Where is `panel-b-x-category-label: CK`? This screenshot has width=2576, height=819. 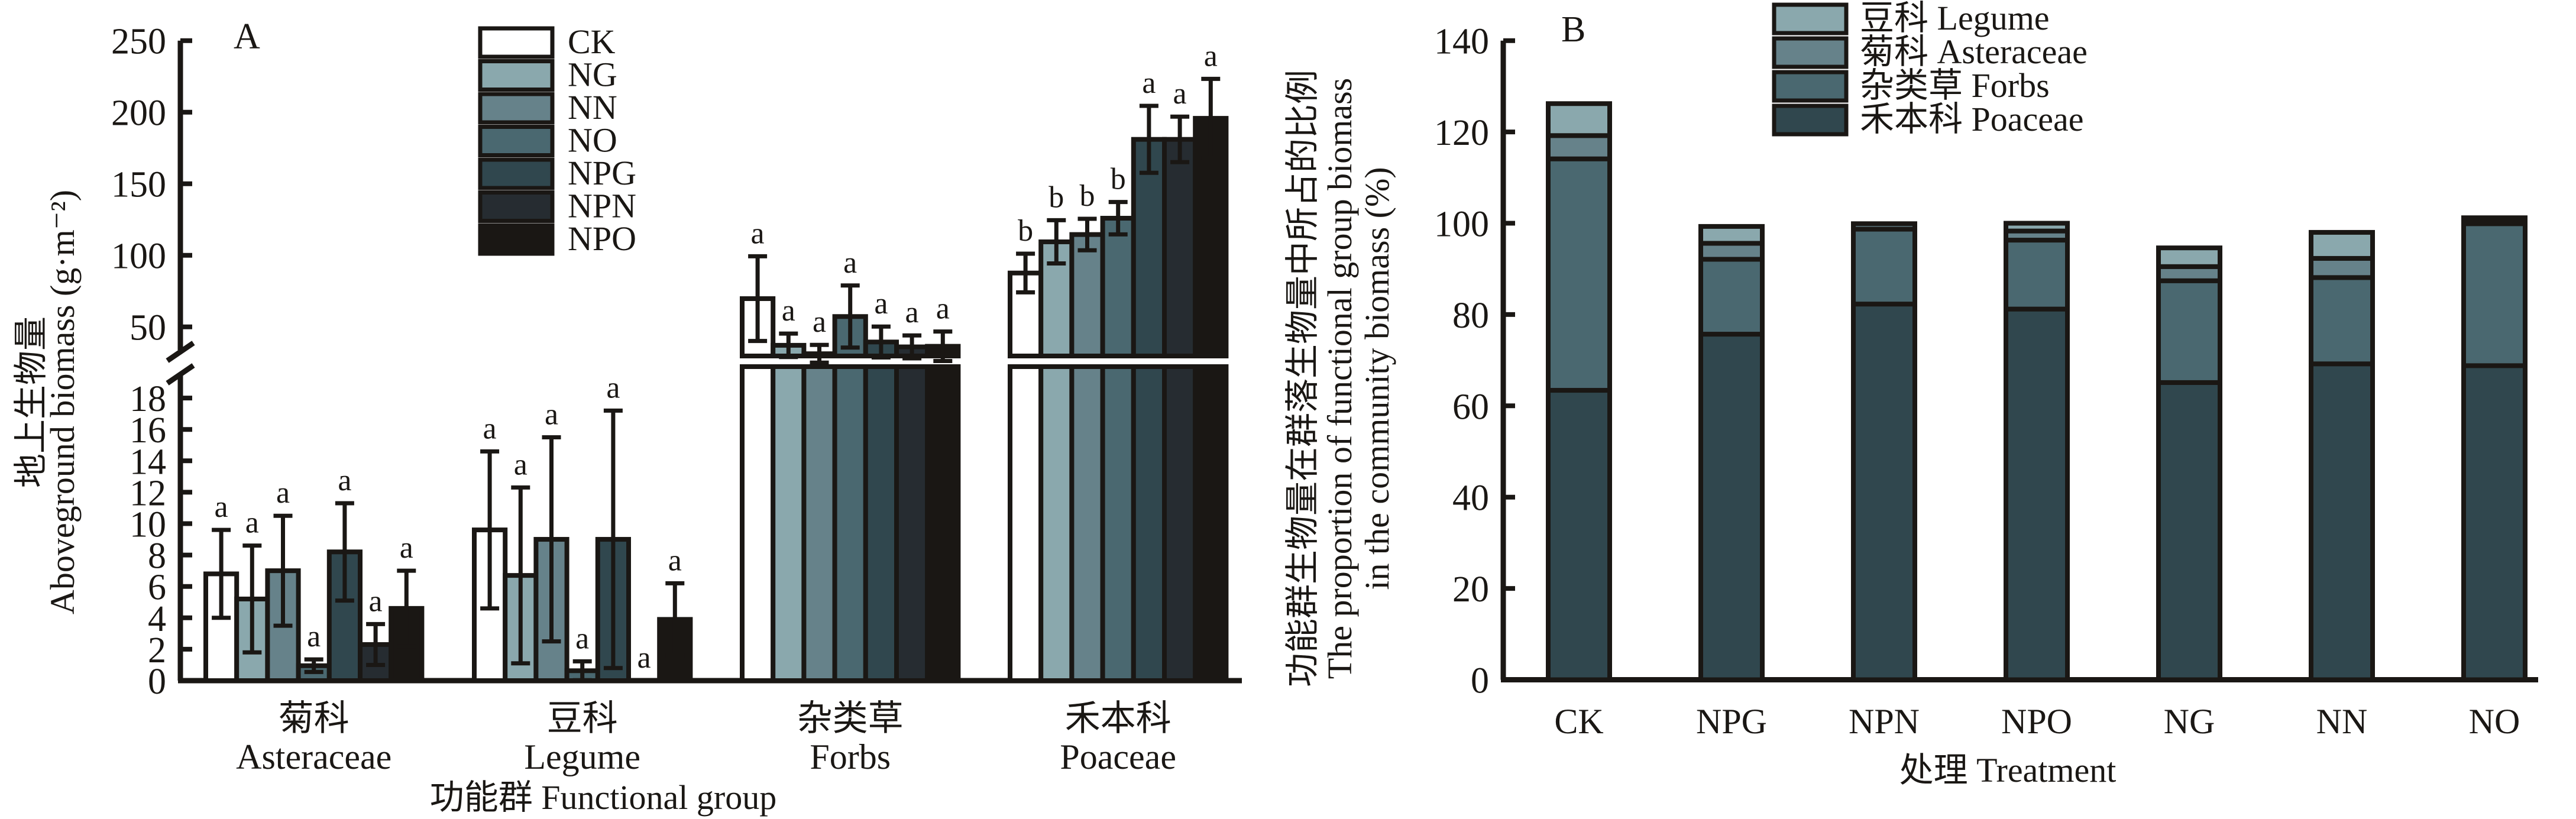 panel-b-x-category-label: CK is located at coordinates (1579, 721).